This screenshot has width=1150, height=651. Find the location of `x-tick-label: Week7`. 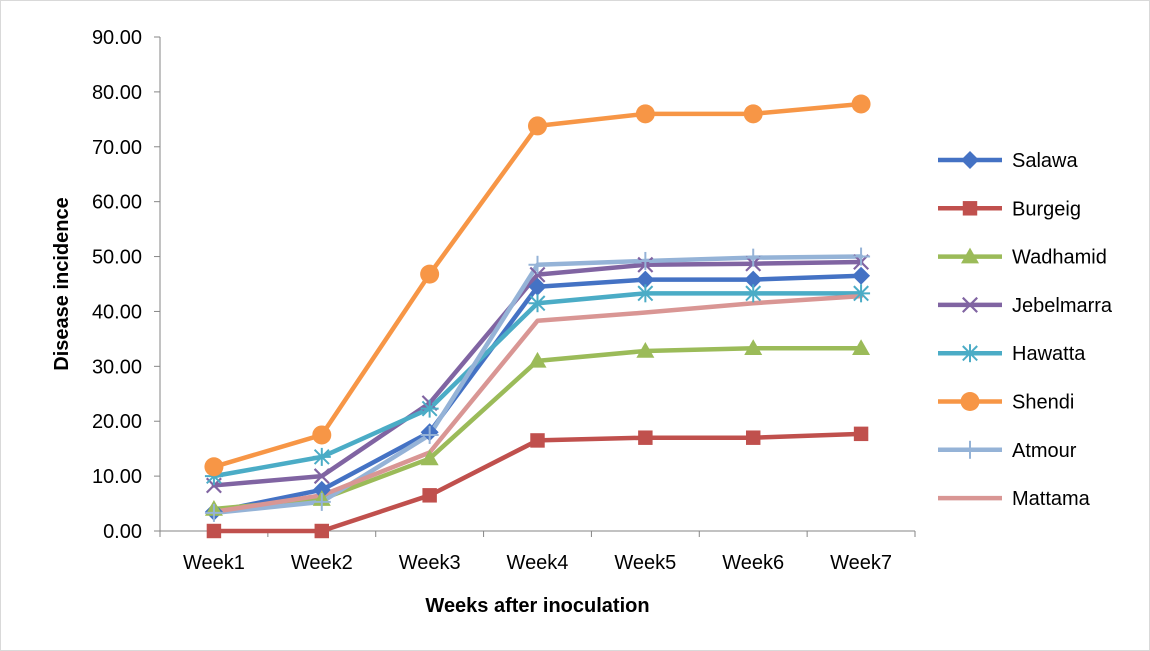

x-tick-label: Week7 is located at coordinates (861, 563).